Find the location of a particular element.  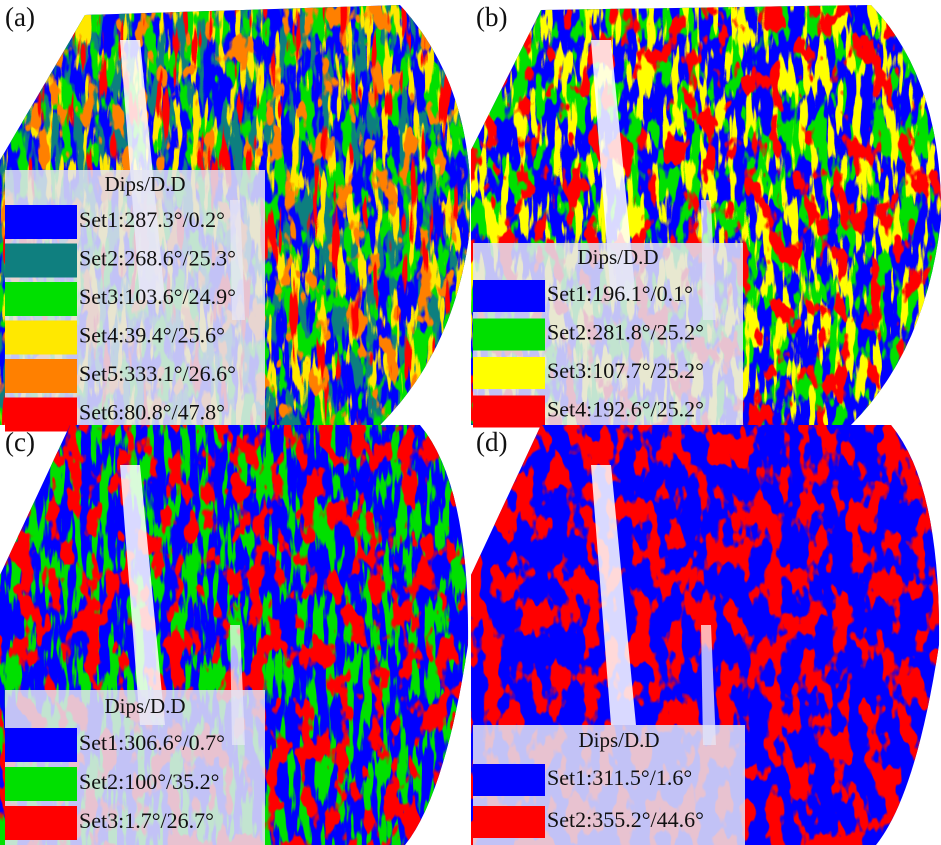

legend-label: Set3:103.6°/24.9° is located at coordinates (157, 296).